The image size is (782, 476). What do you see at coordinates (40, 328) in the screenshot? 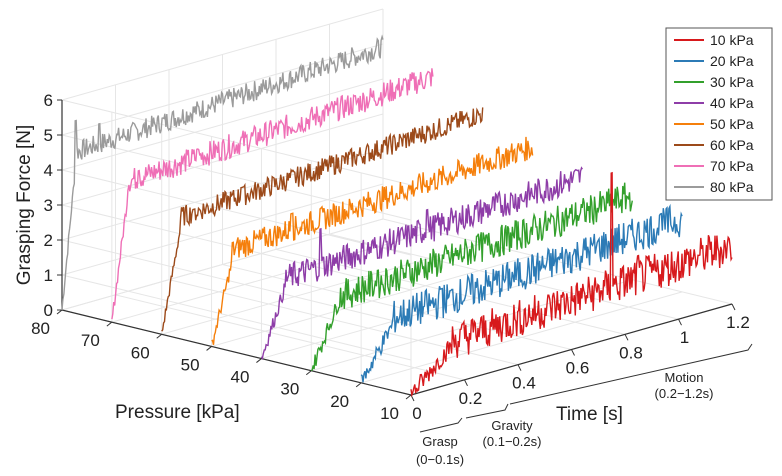
I see `y-tick-label: 80` at bounding box center [40, 328].